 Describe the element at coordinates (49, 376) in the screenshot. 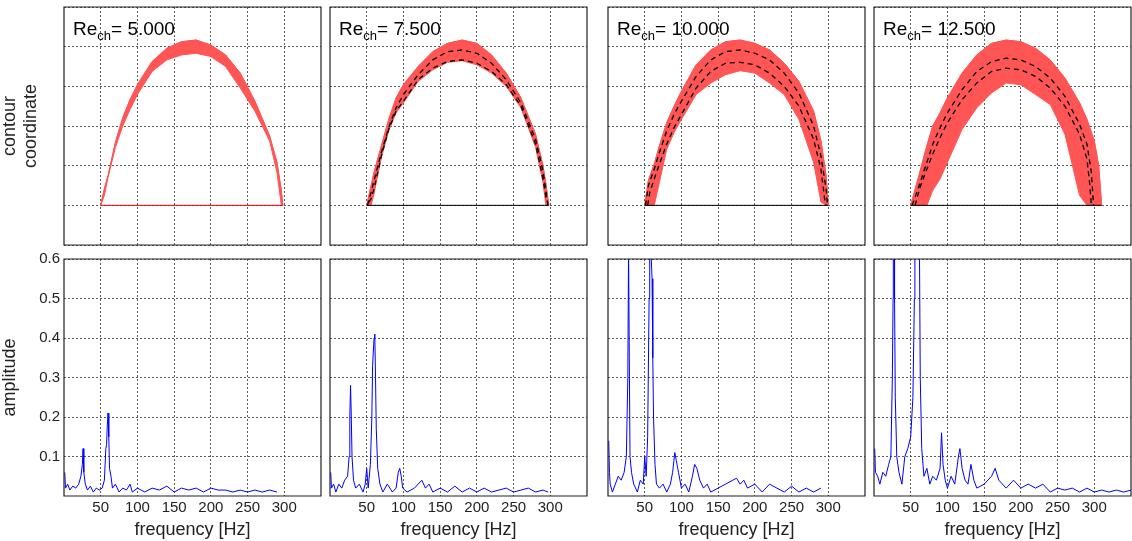

I see `y-tick-label: 0.3` at that location.